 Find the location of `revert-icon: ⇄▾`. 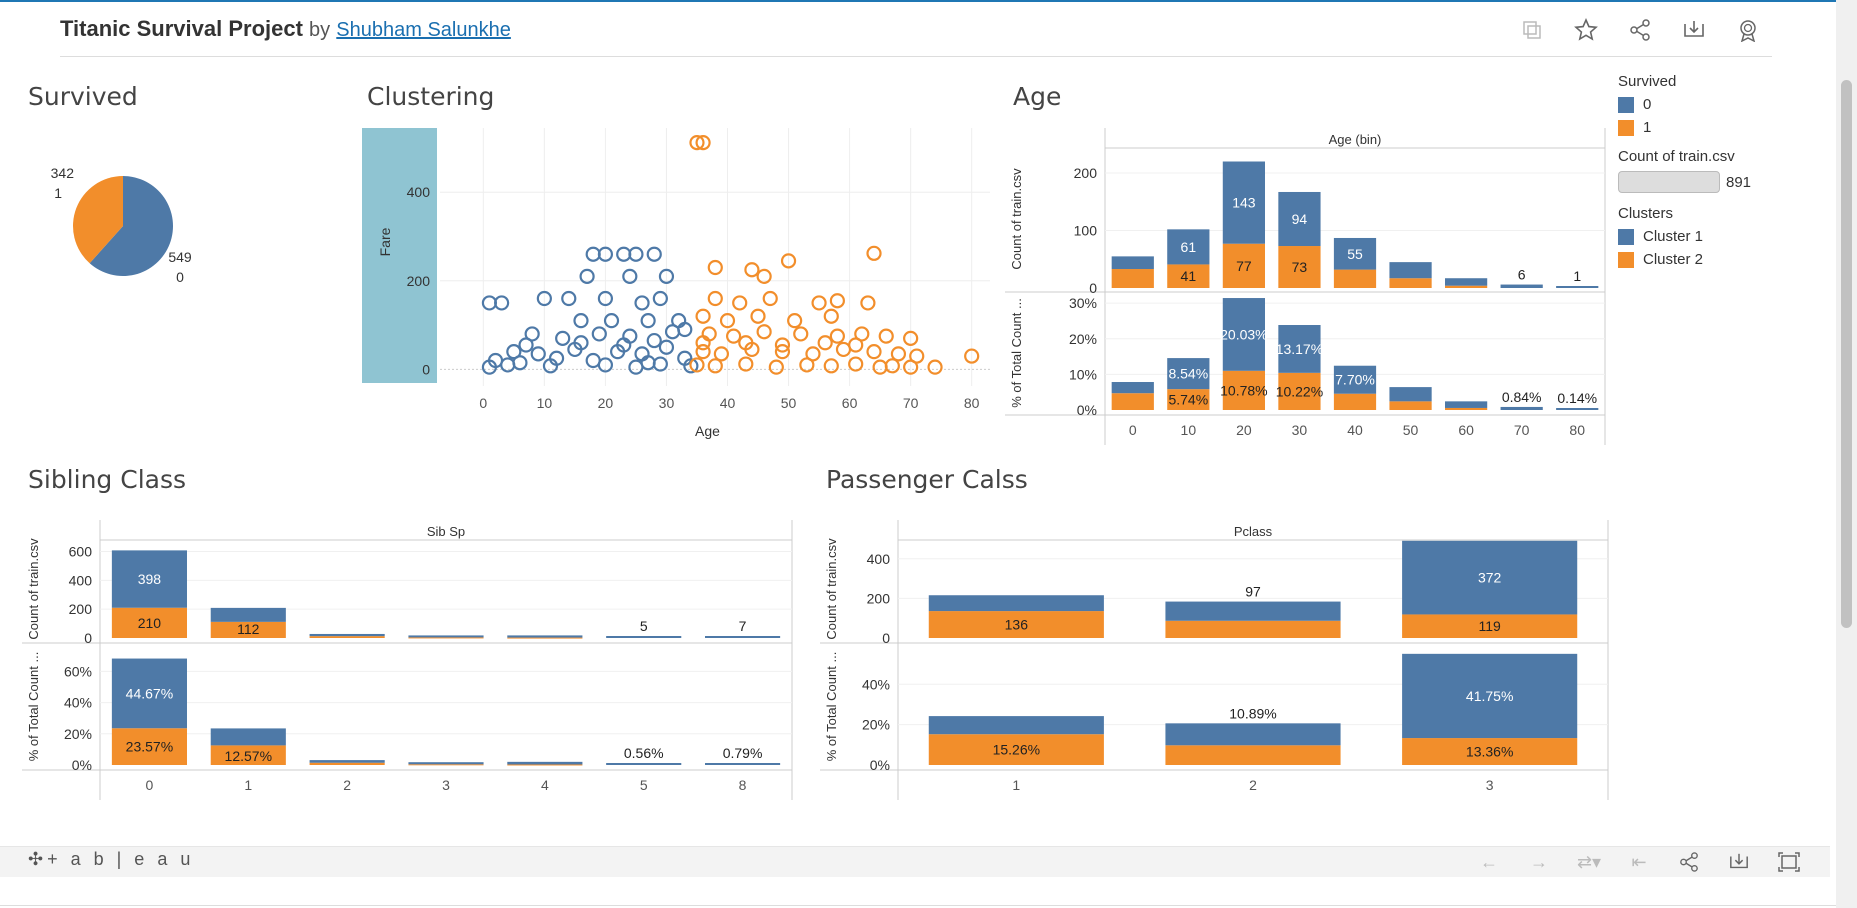

revert-icon: ⇄▾ is located at coordinates (1589, 861).